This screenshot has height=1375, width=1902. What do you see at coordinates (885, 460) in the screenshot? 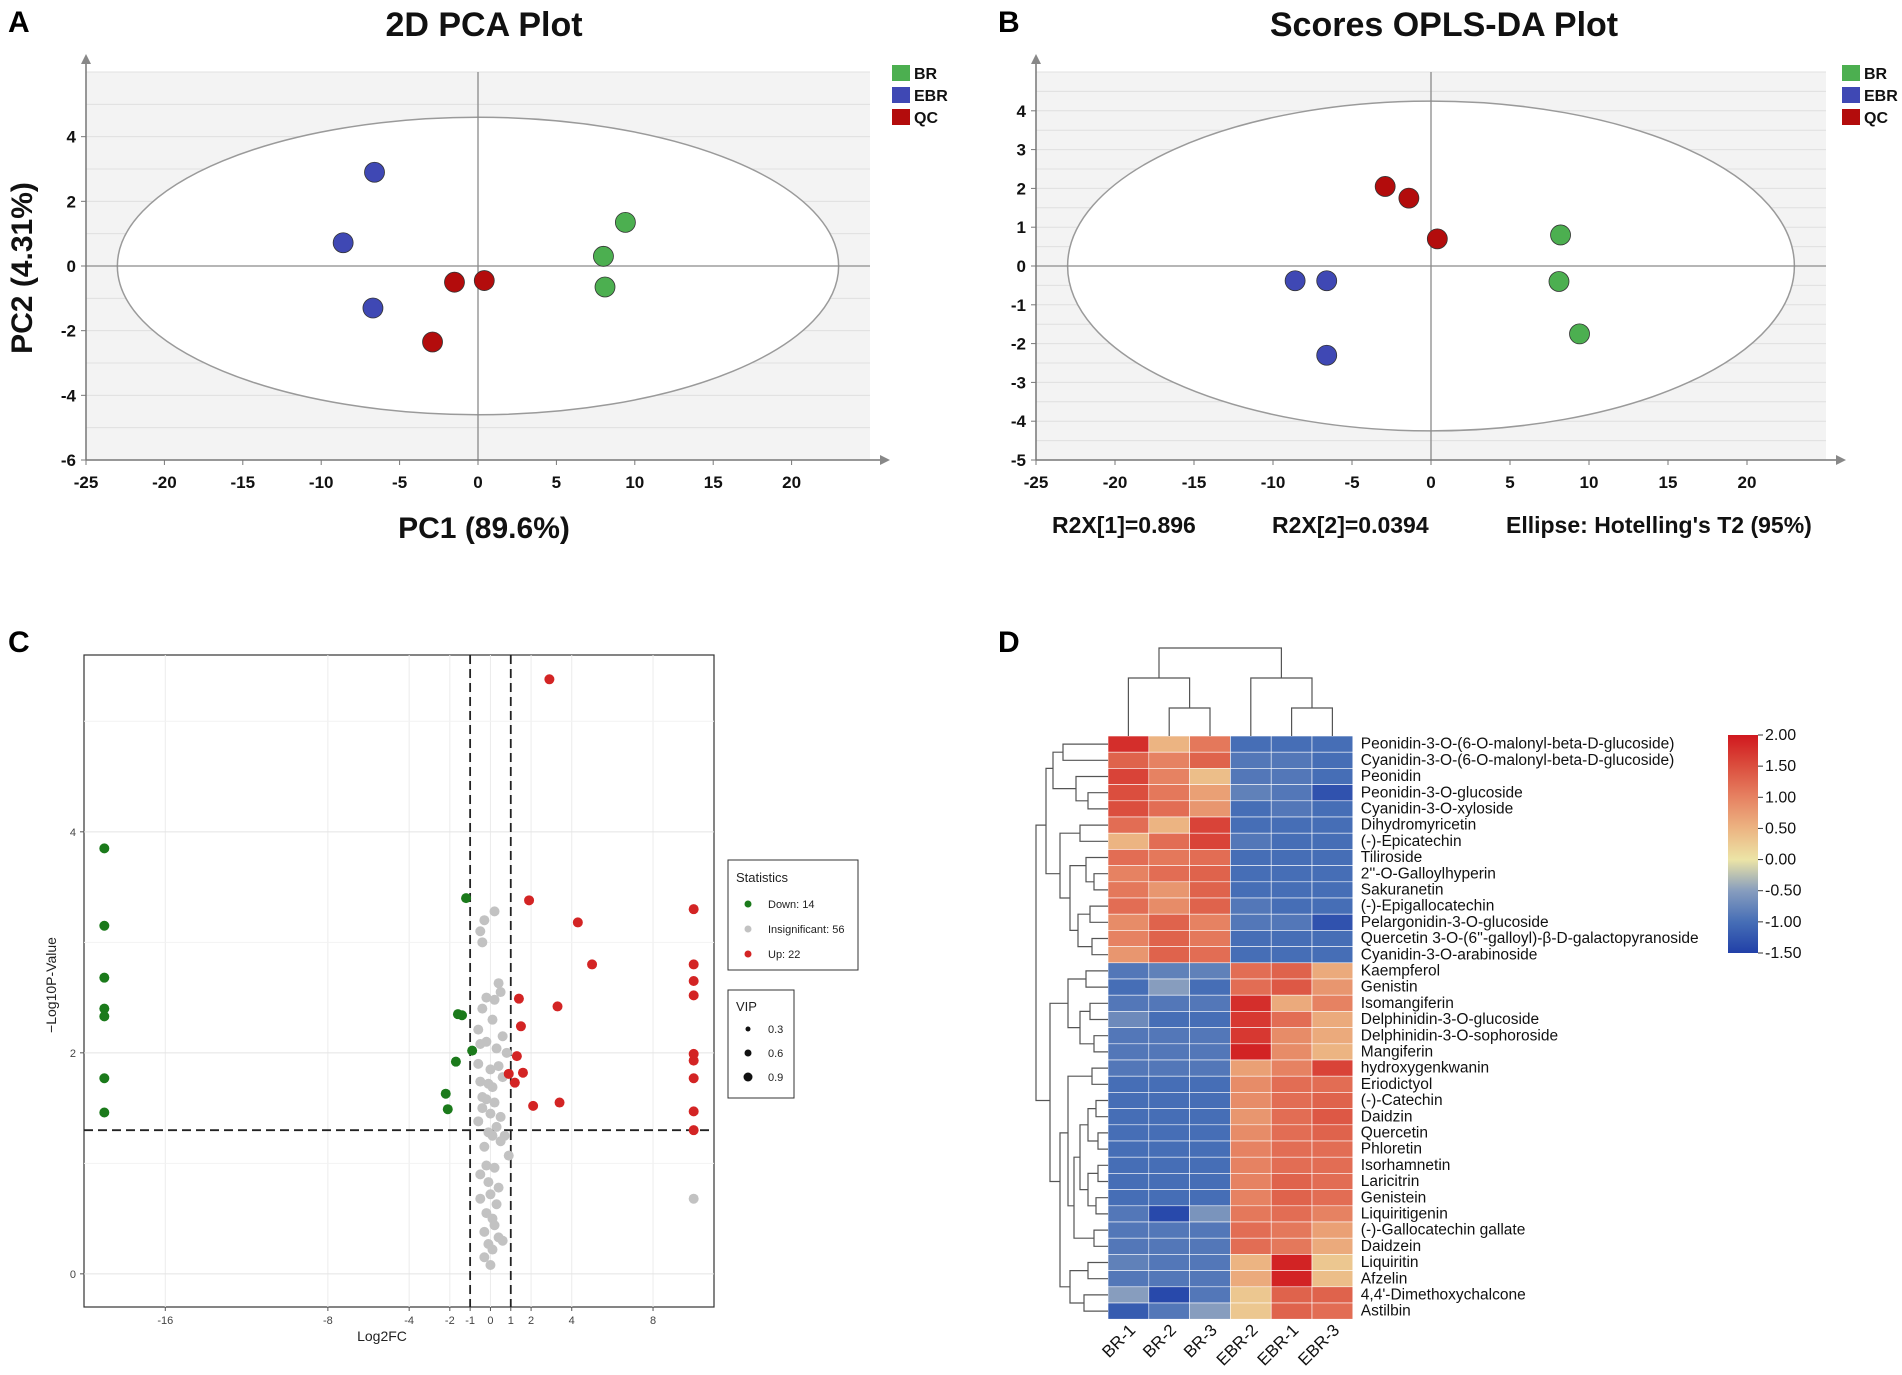
I see `pca-x-arrow` at bounding box center [885, 460].